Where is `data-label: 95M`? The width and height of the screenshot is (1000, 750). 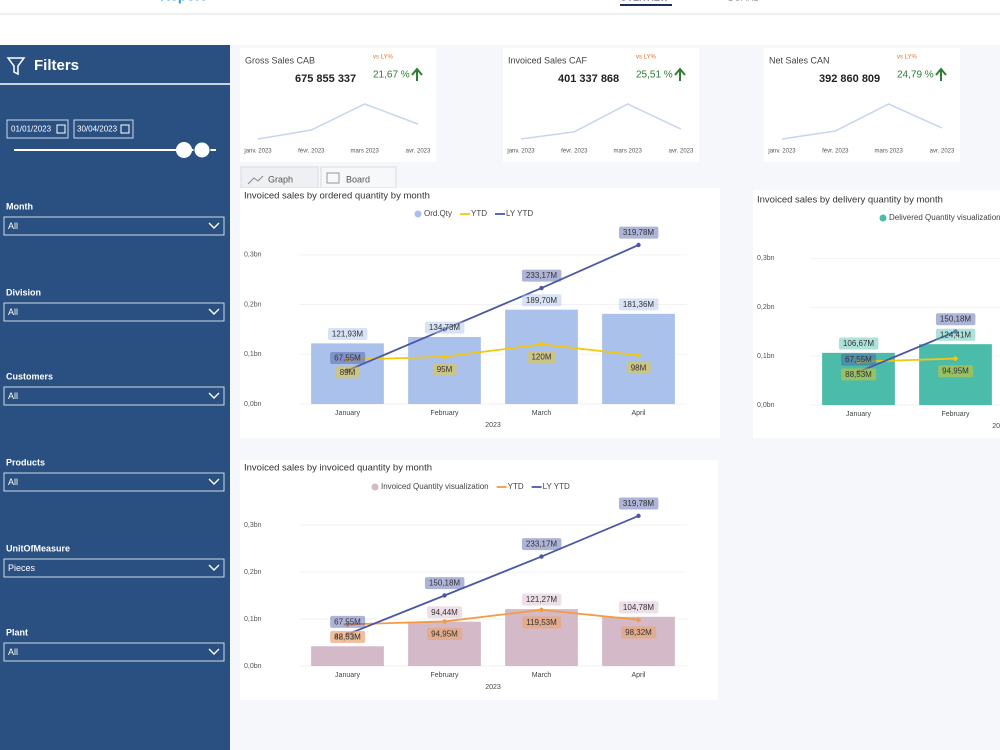 data-label: 95M is located at coordinates (445, 369).